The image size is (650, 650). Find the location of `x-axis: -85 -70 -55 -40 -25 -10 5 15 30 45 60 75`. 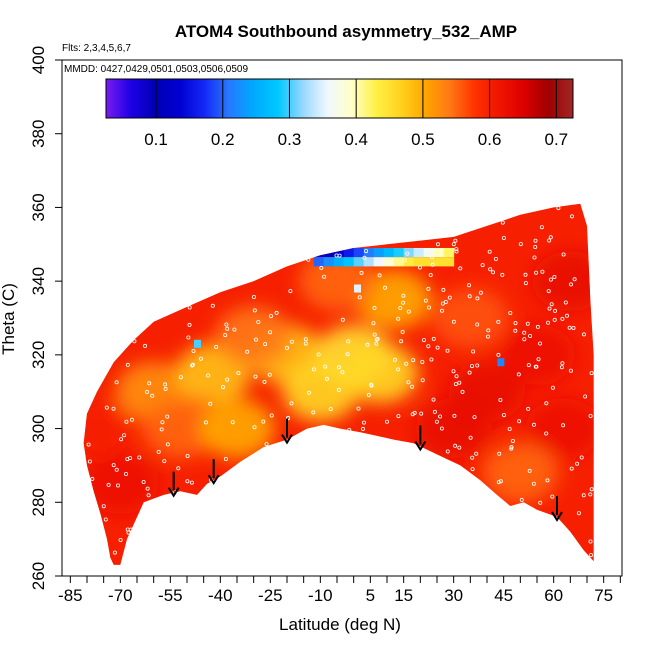

x-axis: -85 -70 -55 -40 -25 -10 5 15 30 45 60 75 is located at coordinates (339, 590).